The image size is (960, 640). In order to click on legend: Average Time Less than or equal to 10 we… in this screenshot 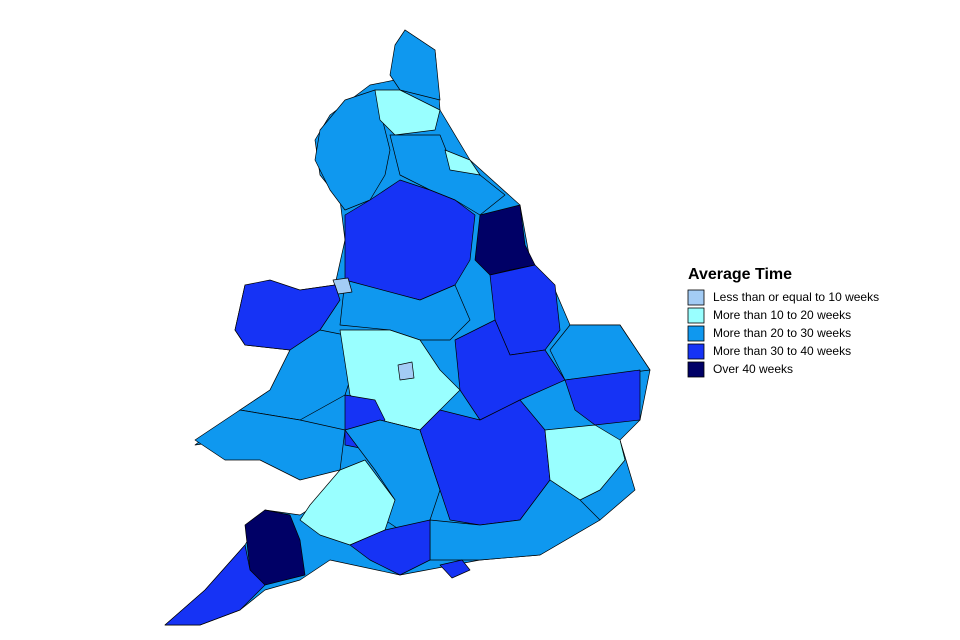, I will do `click(783, 322)`.